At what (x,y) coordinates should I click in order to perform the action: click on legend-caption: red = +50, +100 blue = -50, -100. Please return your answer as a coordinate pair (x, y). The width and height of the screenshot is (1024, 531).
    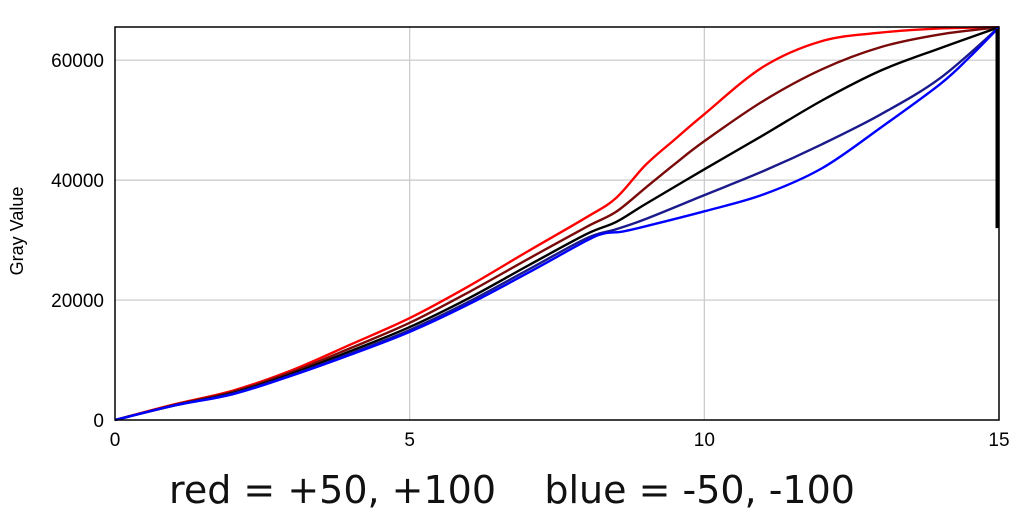
    Looking at the image, I should click on (512, 490).